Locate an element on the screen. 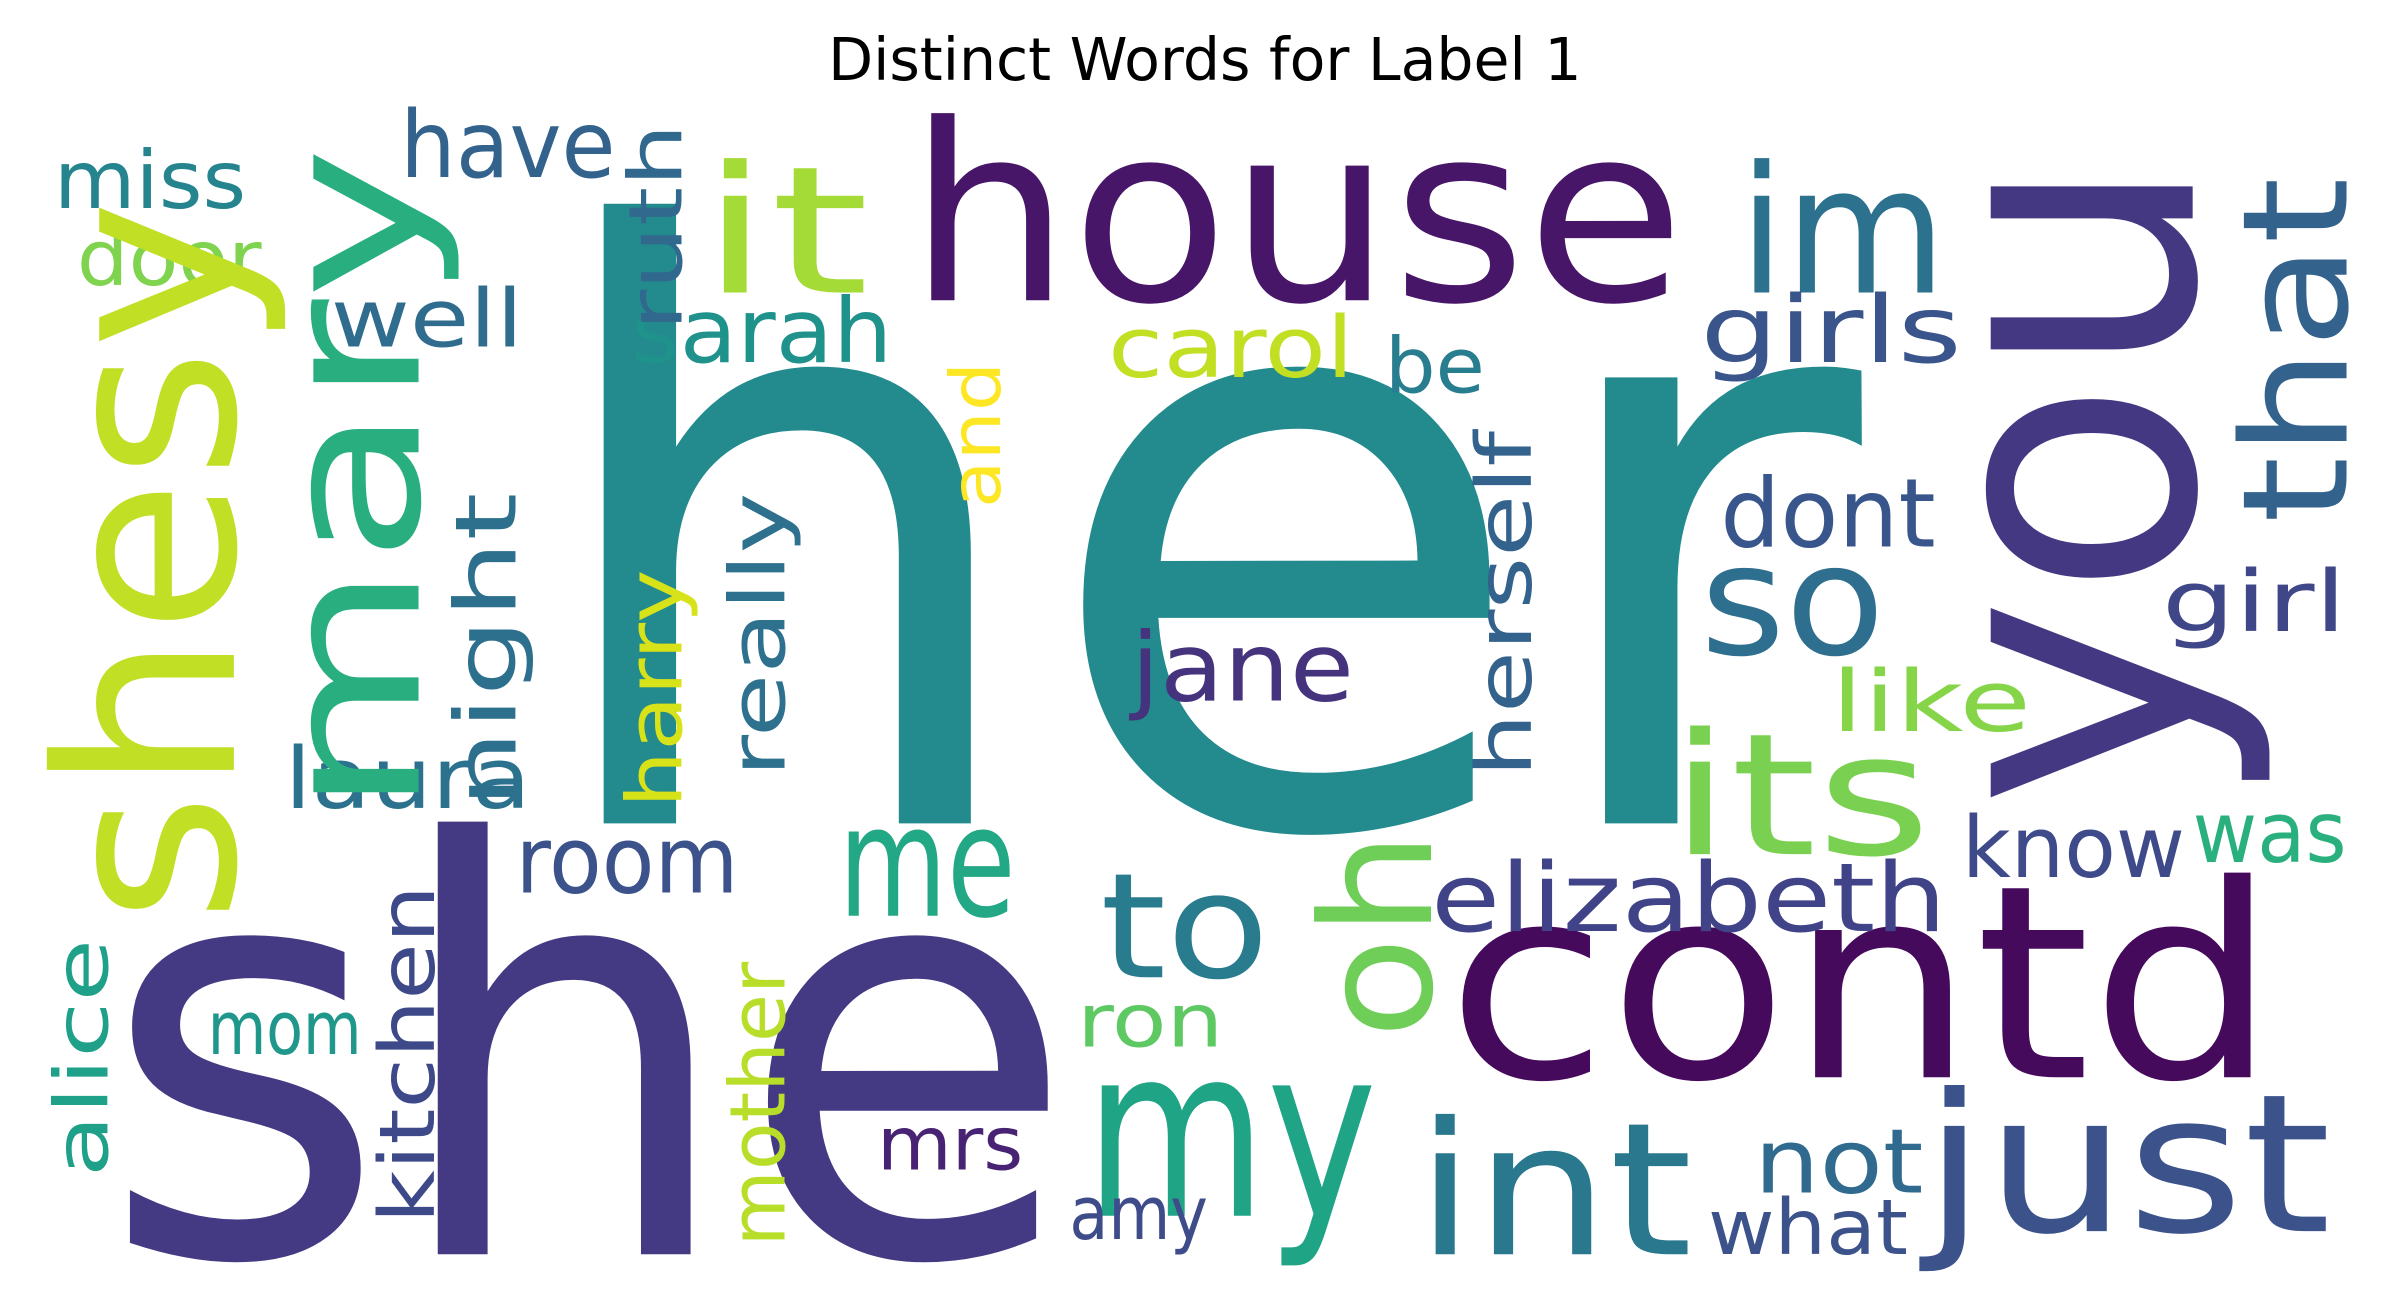 This screenshot has width=2385, height=1299. word: that is located at coordinates (2297, 350).